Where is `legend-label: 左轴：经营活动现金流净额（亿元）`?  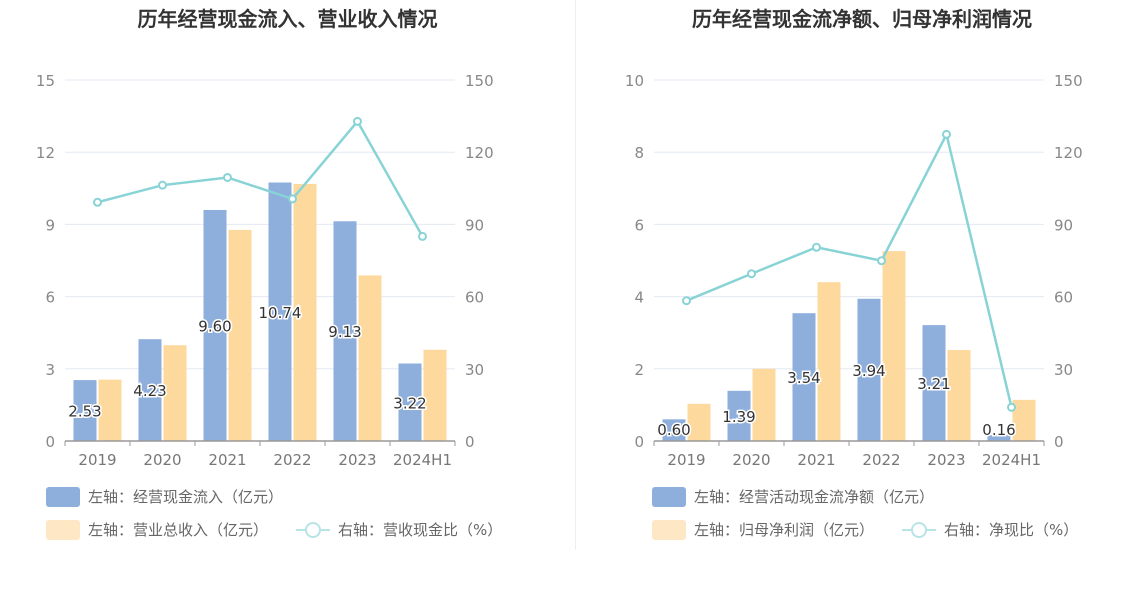 legend-label: 左轴：经营活动现金流净额（亿元） is located at coordinates (814, 497).